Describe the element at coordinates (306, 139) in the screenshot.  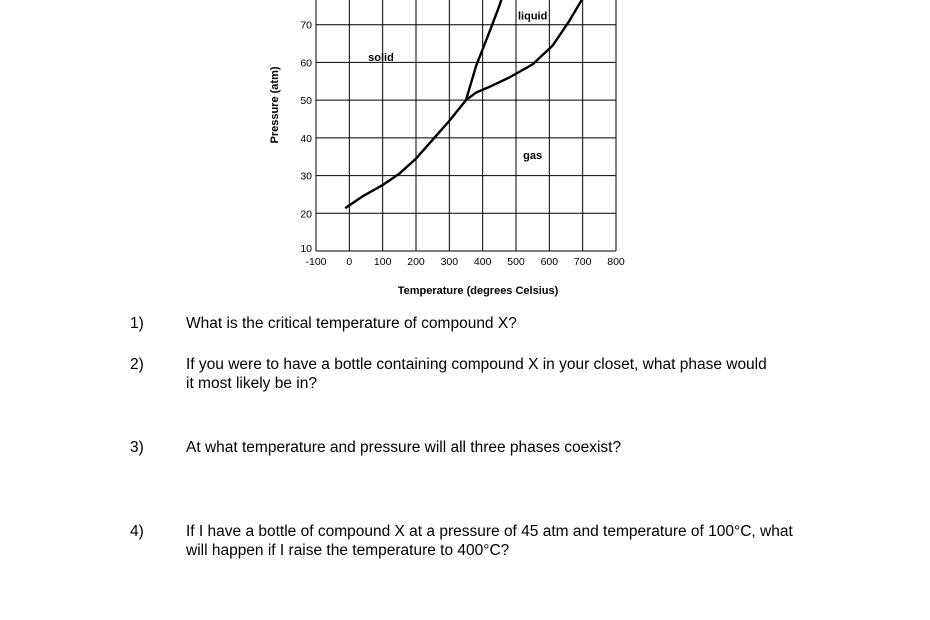
I see `y-tick-label-3: 40` at that location.